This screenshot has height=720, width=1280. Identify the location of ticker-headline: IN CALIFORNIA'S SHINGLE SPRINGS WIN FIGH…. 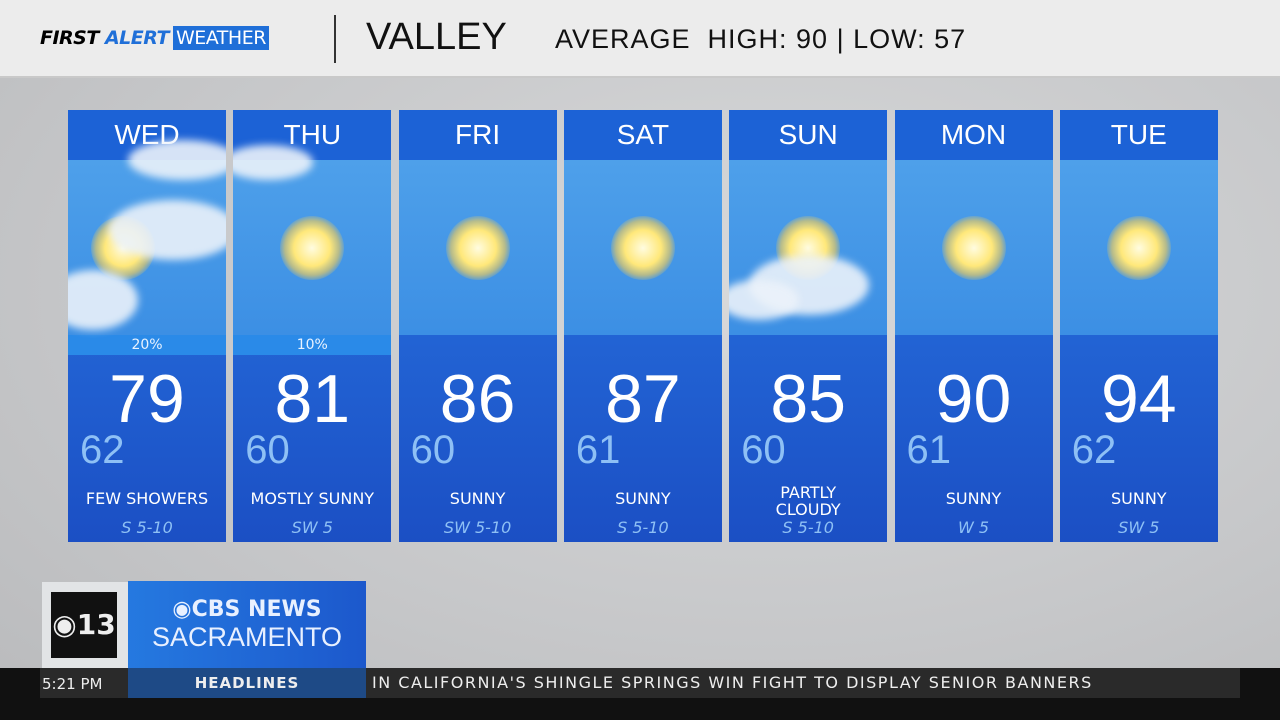
(732, 682).